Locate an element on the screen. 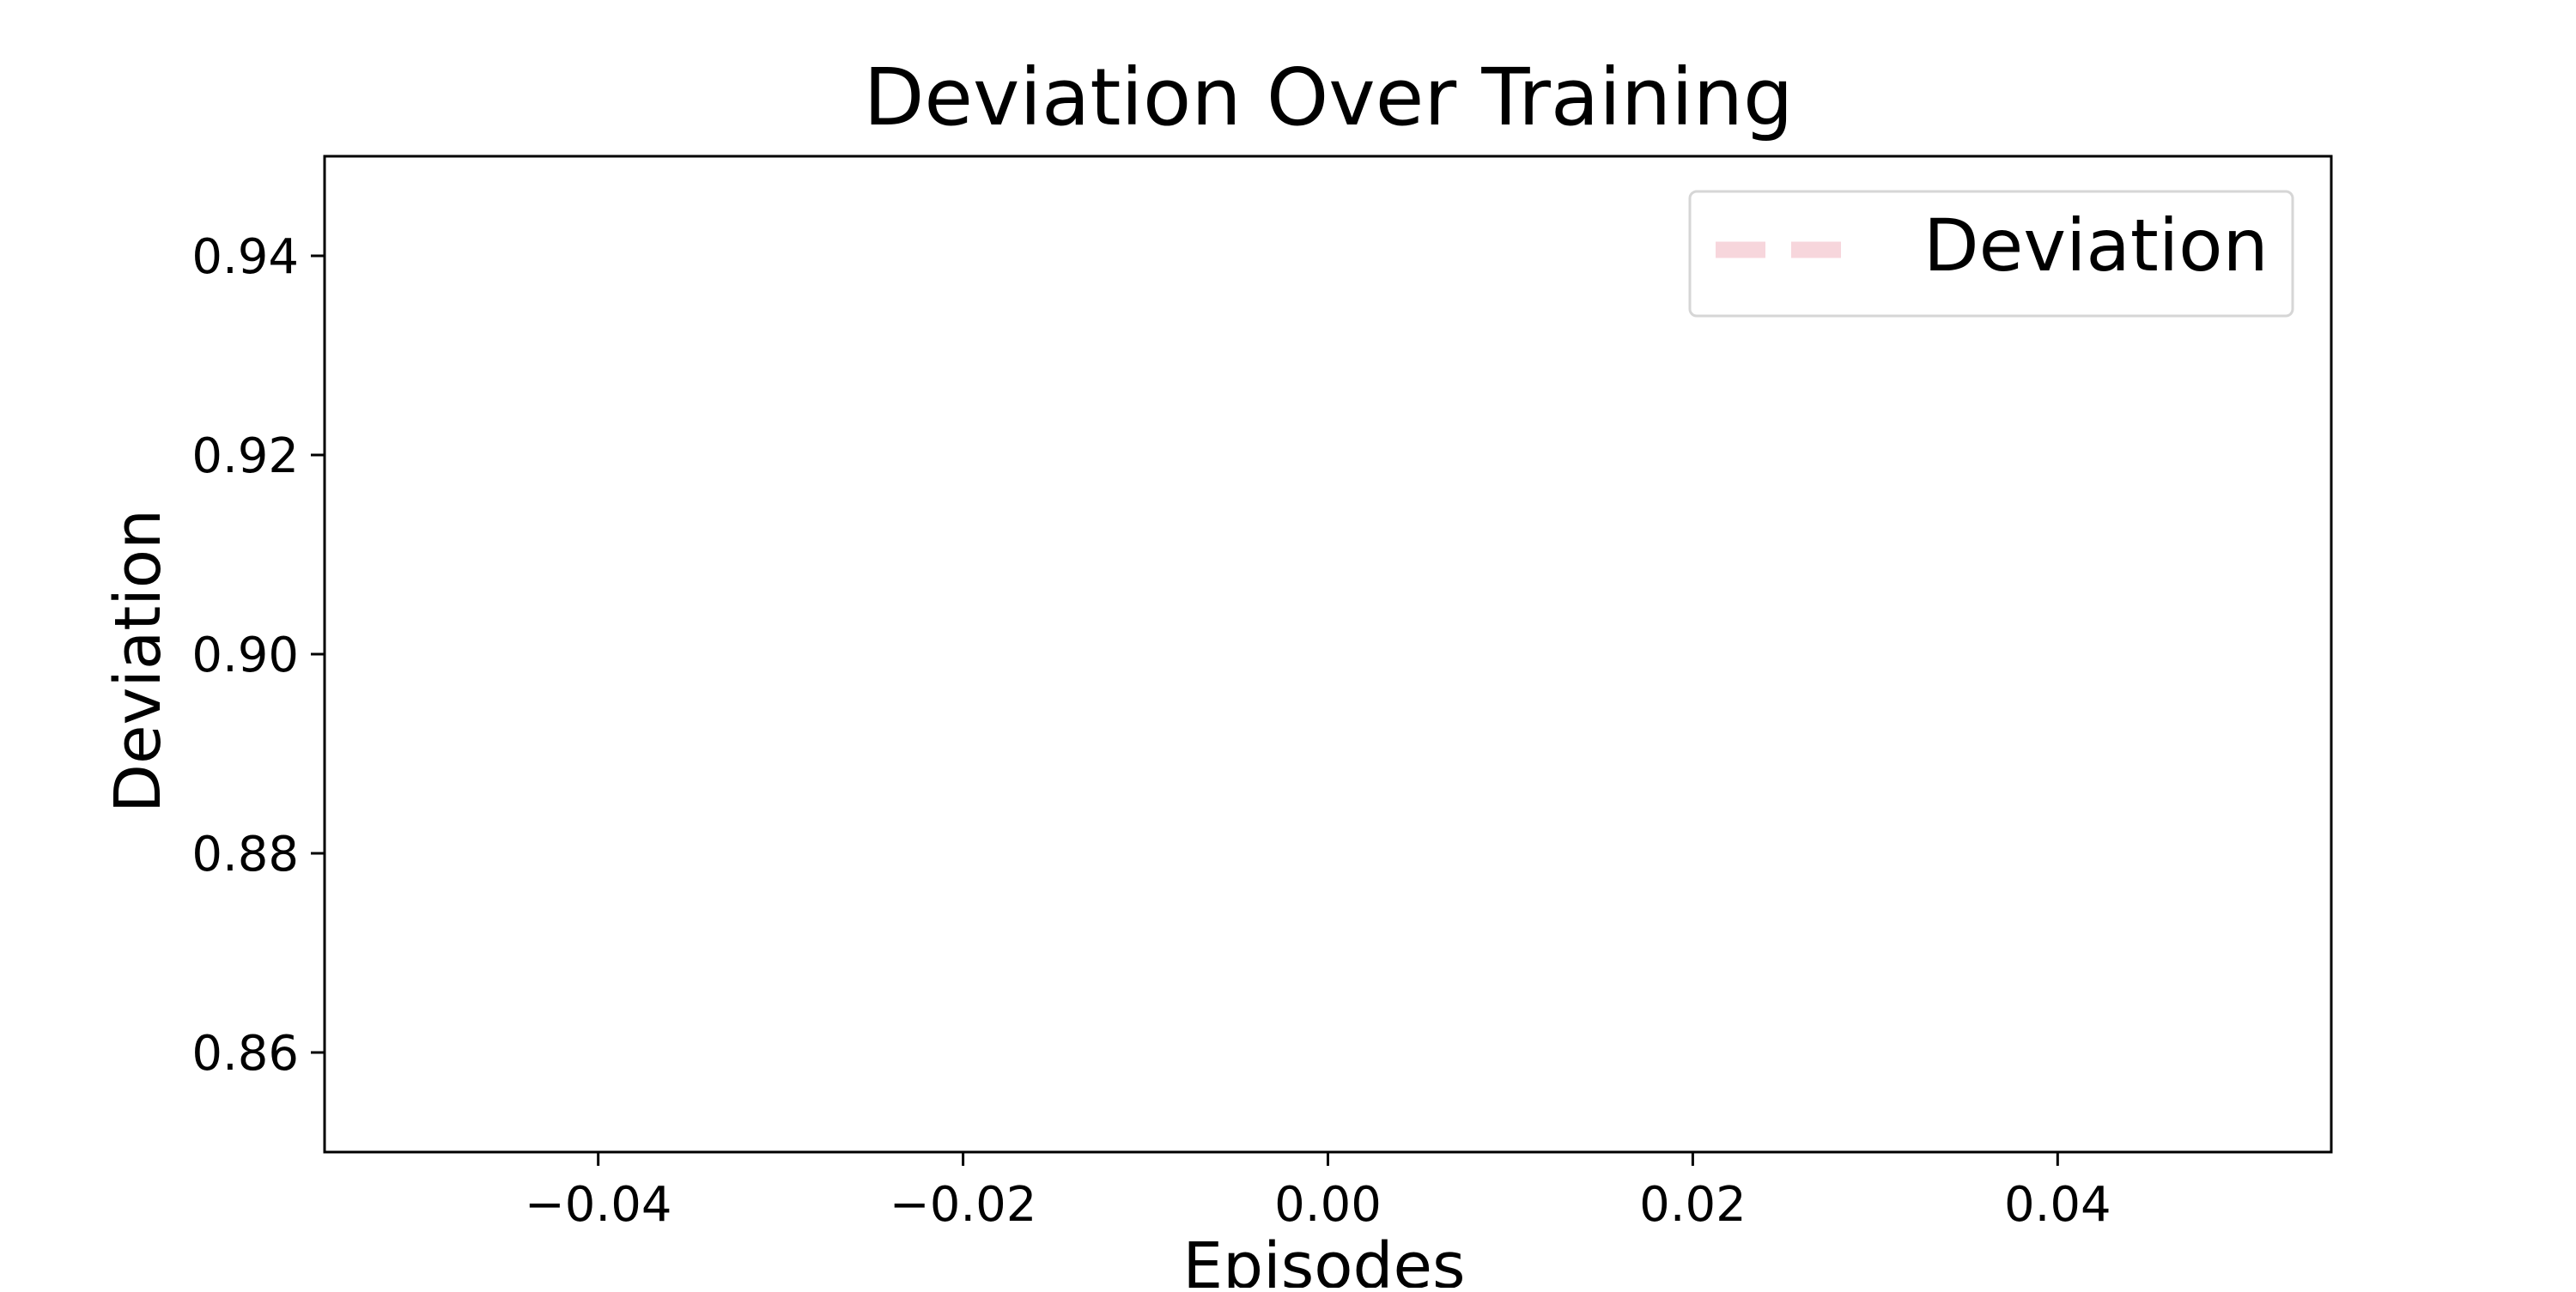 The height and width of the screenshot is (1292, 2576). x-axis-ticks: −0.04 −0.02 0.00 0.02 0.04 is located at coordinates (1318, 1192).